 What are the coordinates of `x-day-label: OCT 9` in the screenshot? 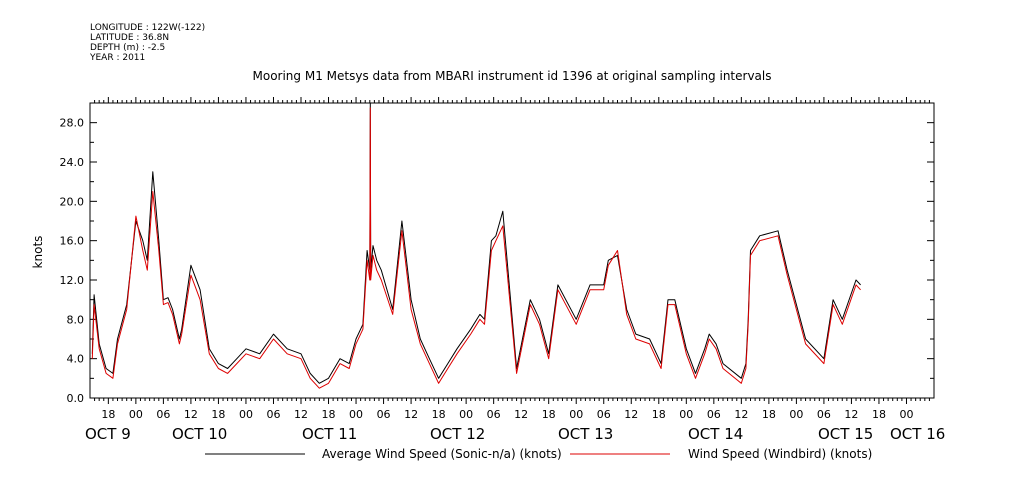 It's located at (108, 434).